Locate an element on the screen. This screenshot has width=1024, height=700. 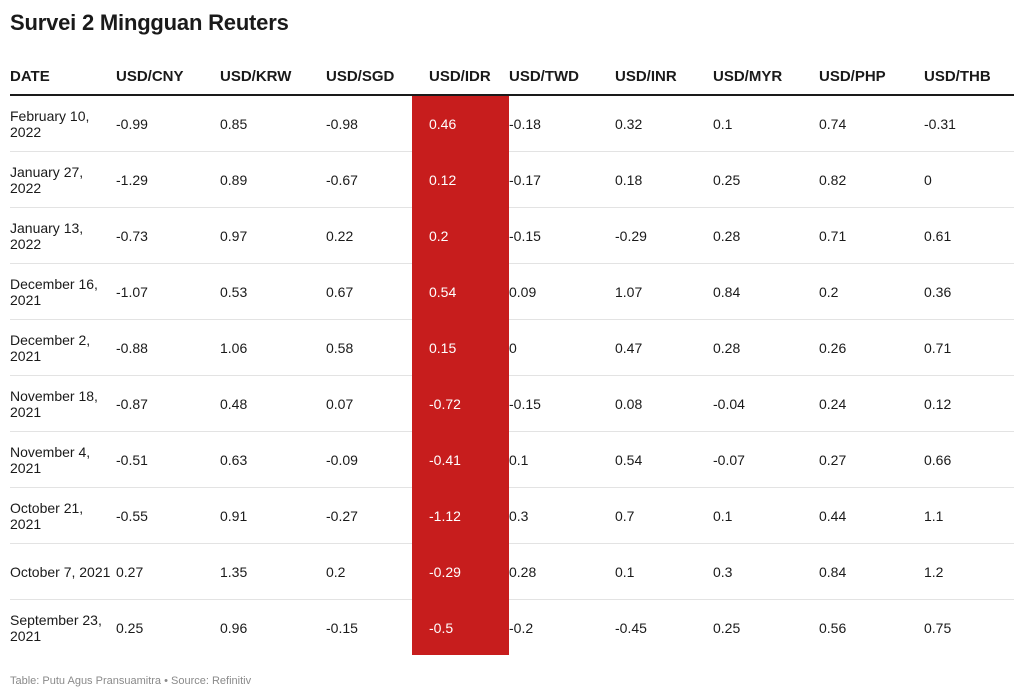
value-cell-usd-php: 0.71 is located at coordinates (871, 235).